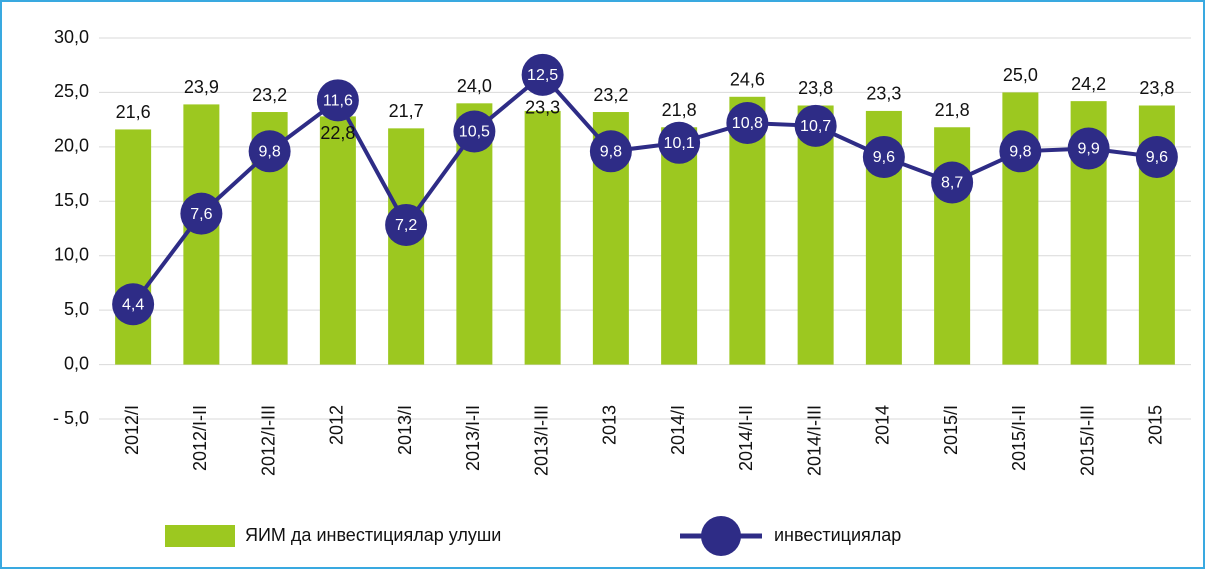 The width and height of the screenshot is (1205, 569). What do you see at coordinates (746, 438) in the screenshot?
I see `x-tick-label: 2014/I-II` at bounding box center [746, 438].